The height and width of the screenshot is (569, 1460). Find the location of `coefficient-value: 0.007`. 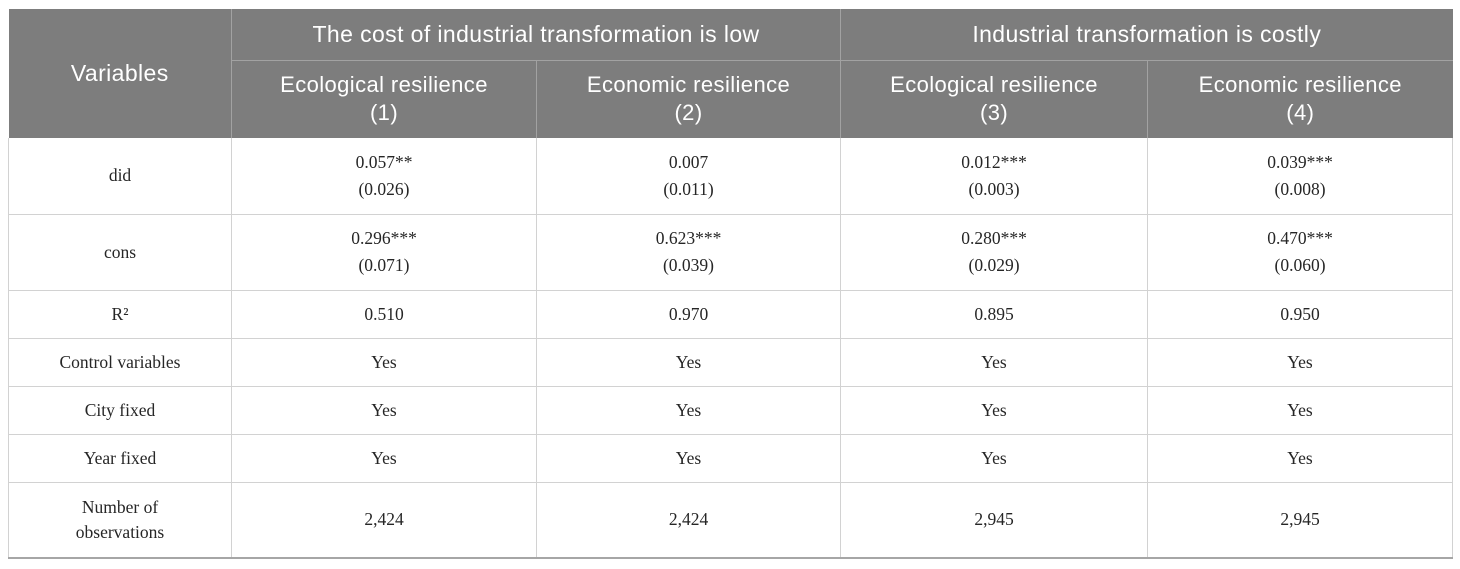

coefficient-value: 0.007 is located at coordinates (688, 161).